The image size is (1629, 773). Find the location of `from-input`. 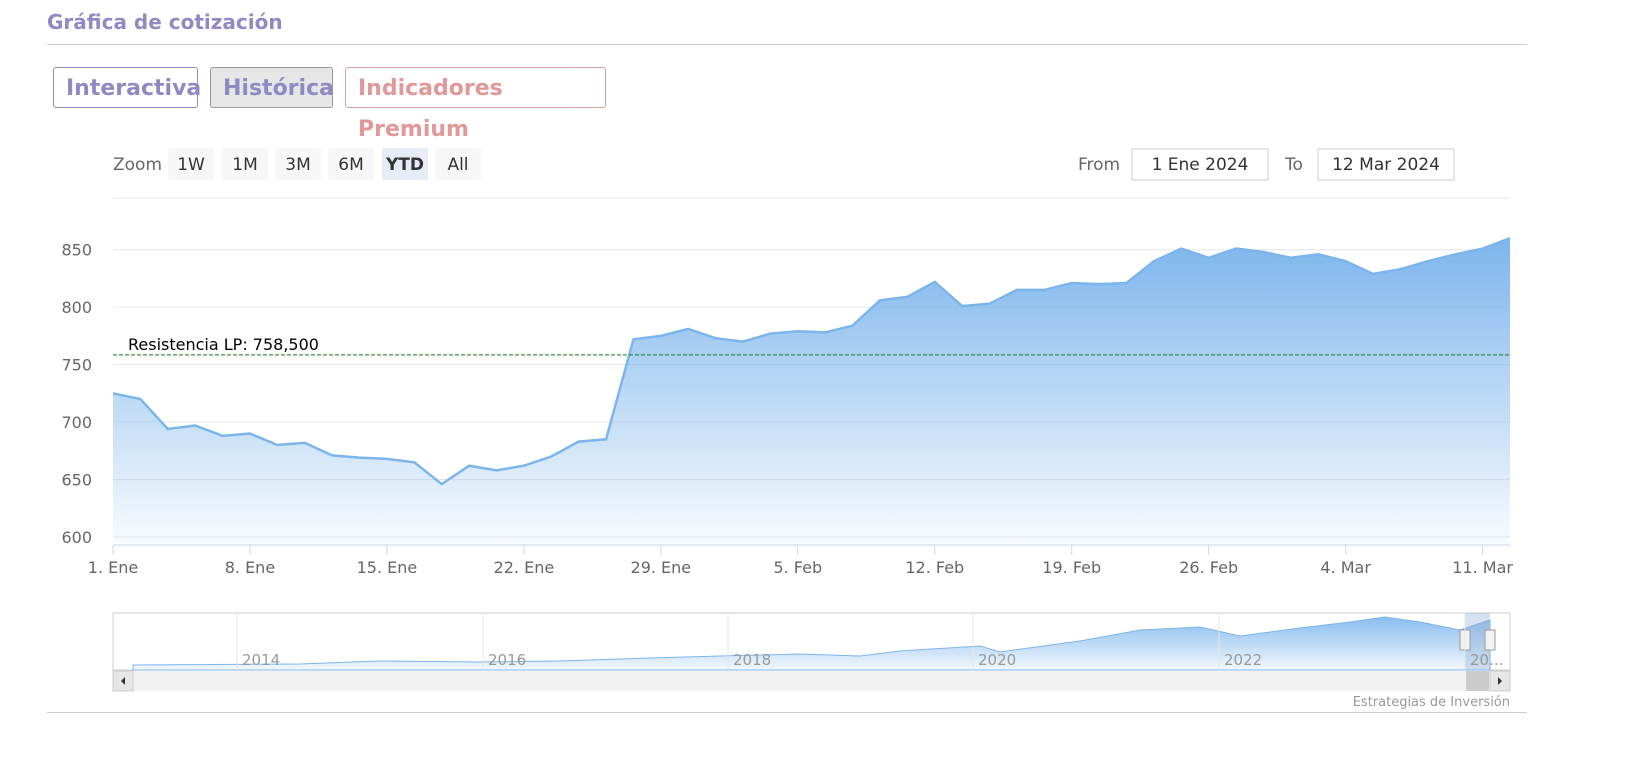

from-input is located at coordinates (1200, 164).